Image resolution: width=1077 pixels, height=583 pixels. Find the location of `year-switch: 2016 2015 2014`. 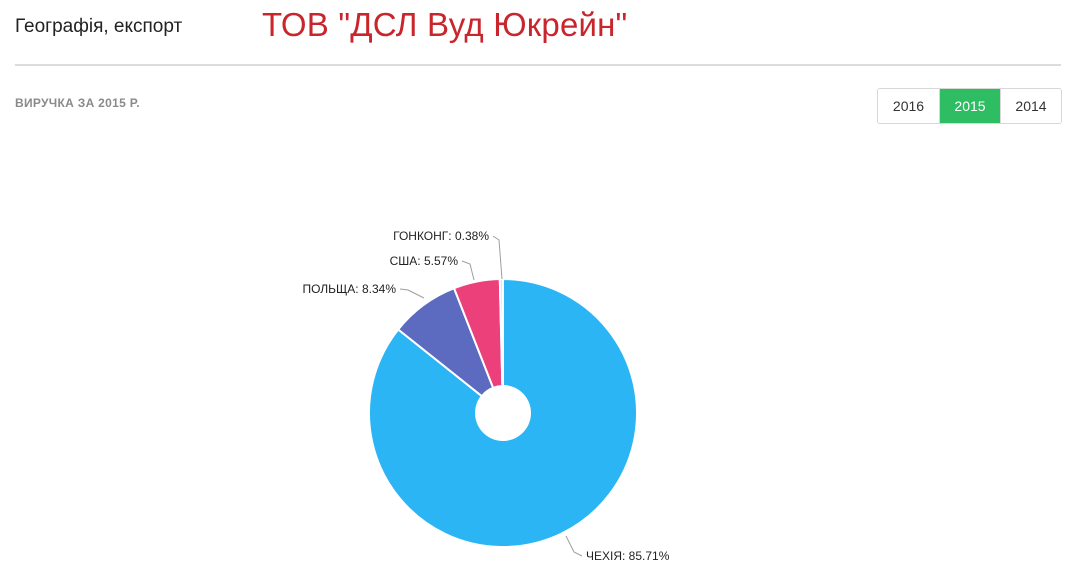

year-switch: 2016 2015 2014 is located at coordinates (969, 106).